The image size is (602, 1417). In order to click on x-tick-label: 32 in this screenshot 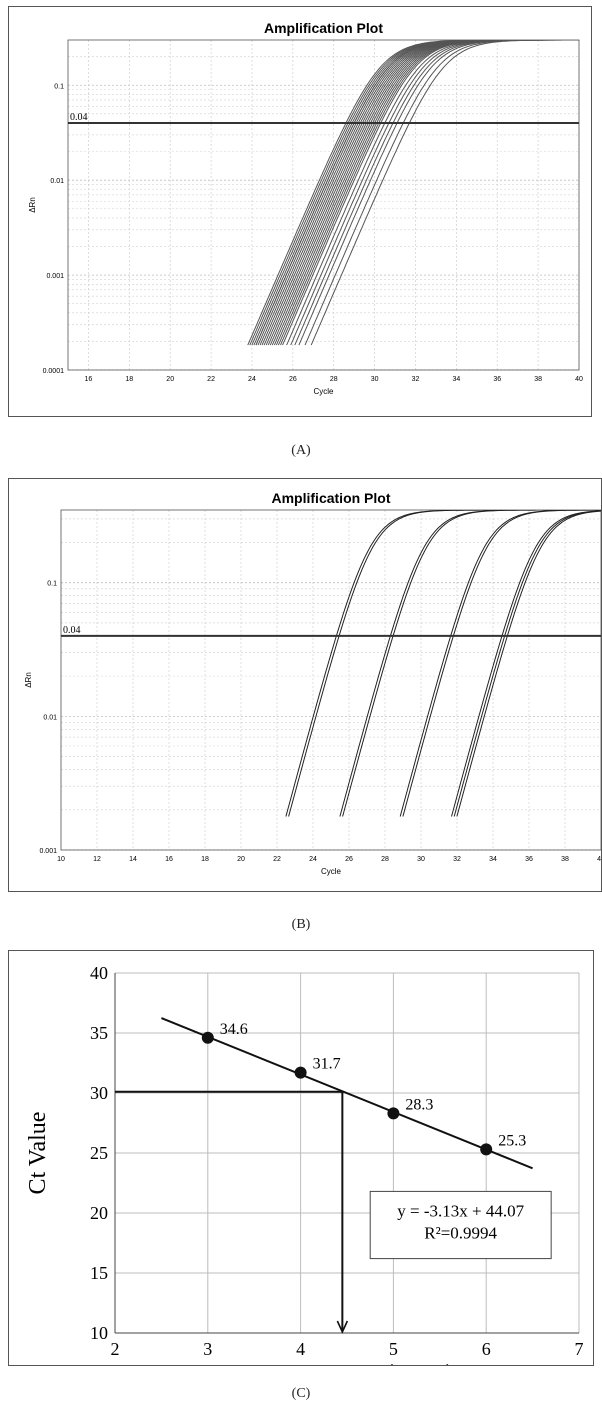, I will do `click(416, 379)`.